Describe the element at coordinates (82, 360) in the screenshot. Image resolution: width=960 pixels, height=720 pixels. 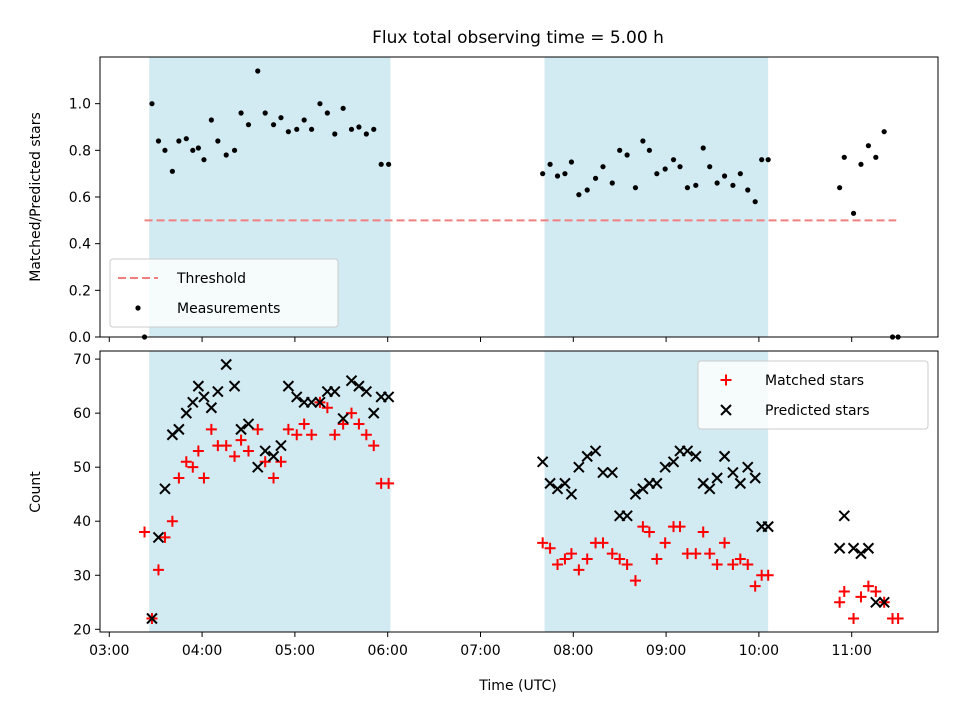
I see `y-tick-label: 70` at that location.